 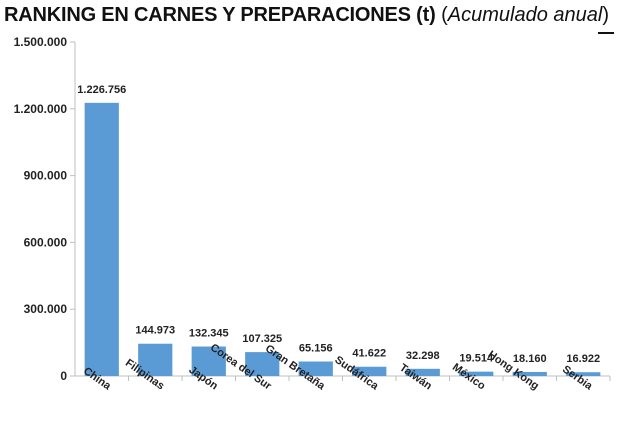 I want to click on chart-title-paren-open: (, so click(x=444, y=15).